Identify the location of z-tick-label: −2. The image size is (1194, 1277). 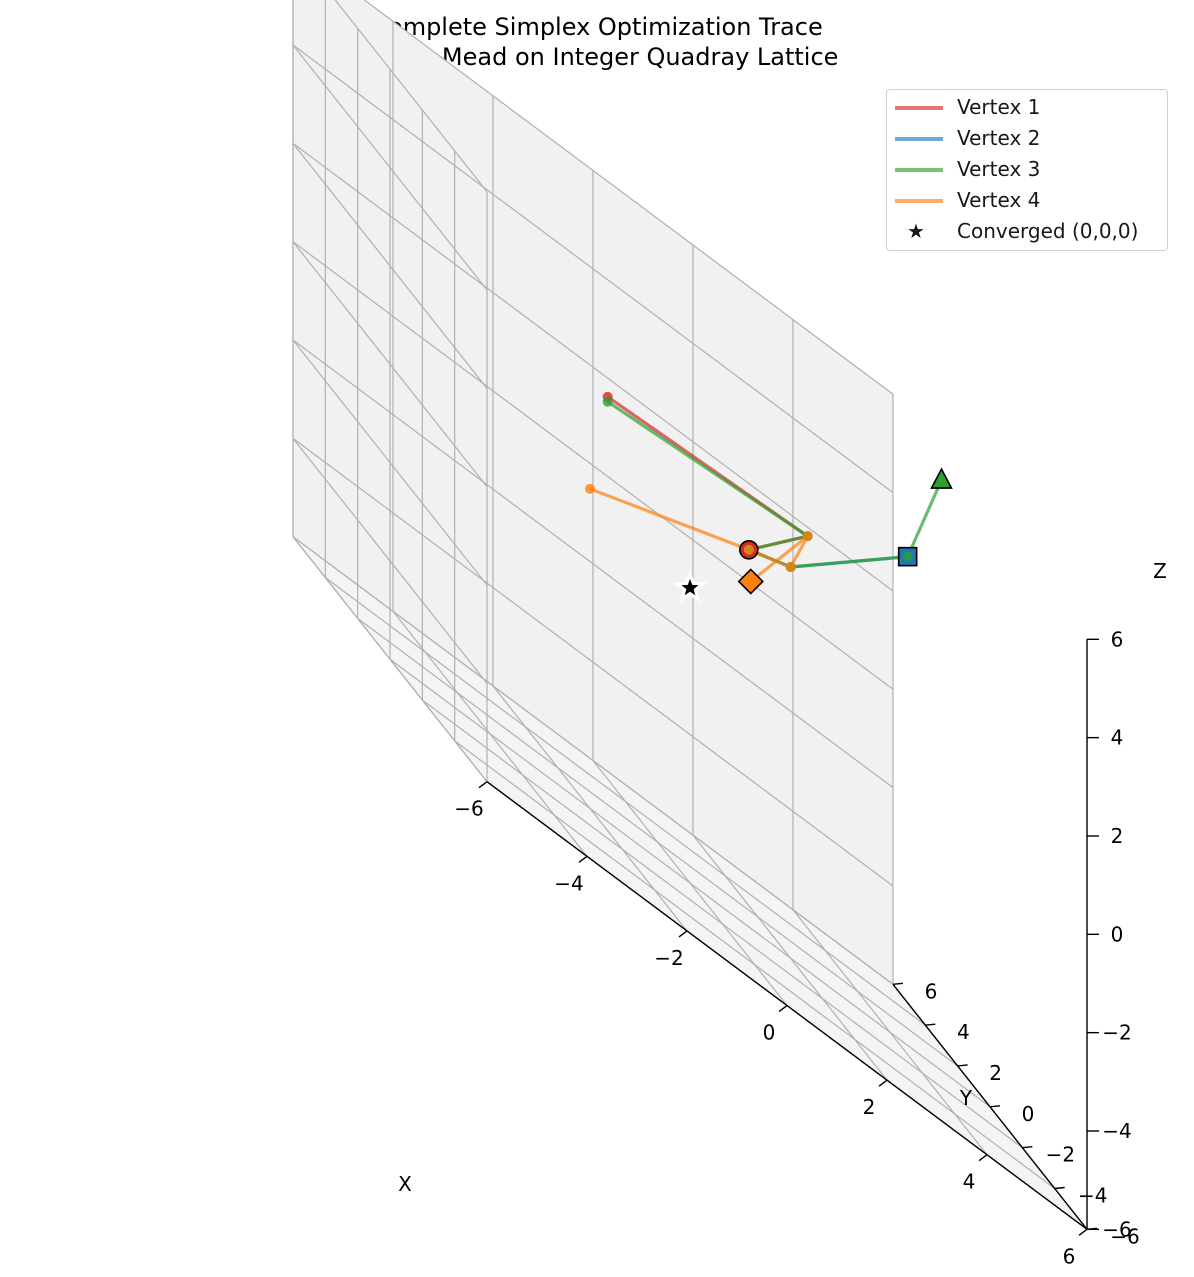
(1116, 1033).